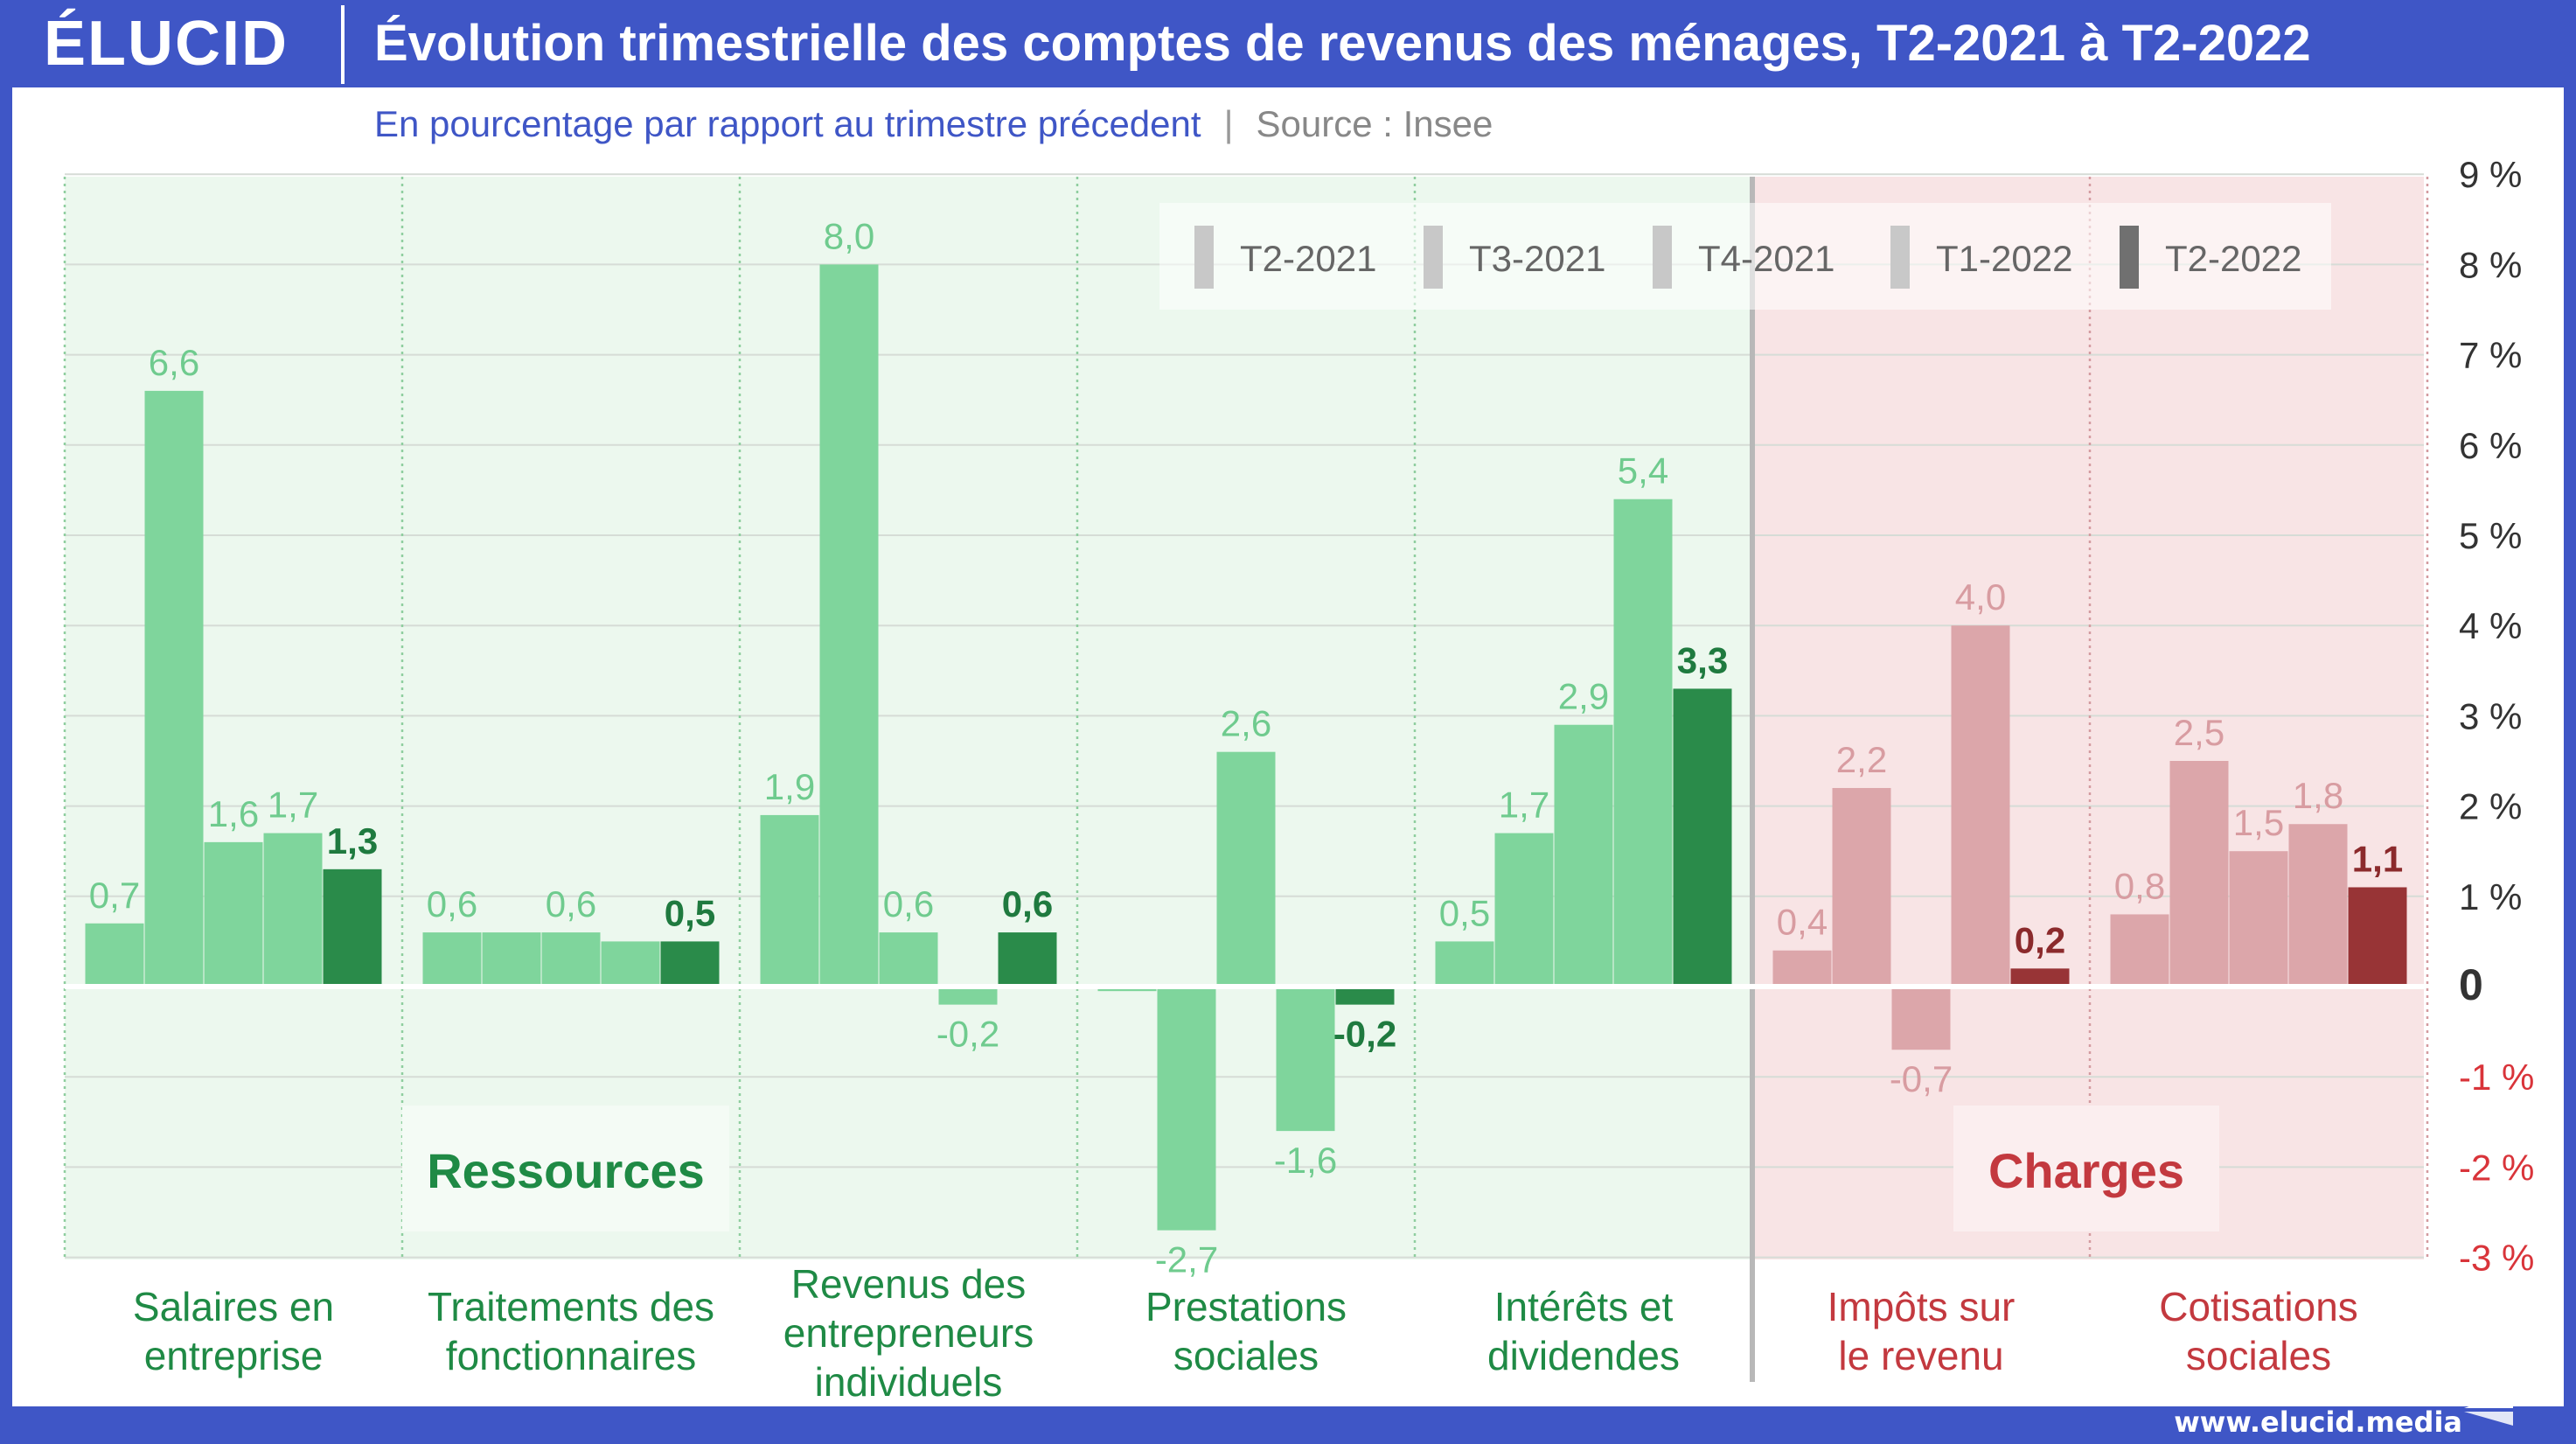 Image resolution: width=2576 pixels, height=1444 pixels. Describe the element at coordinates (2490, 446) in the screenshot. I see `y-tick-label: 6 %` at that location.